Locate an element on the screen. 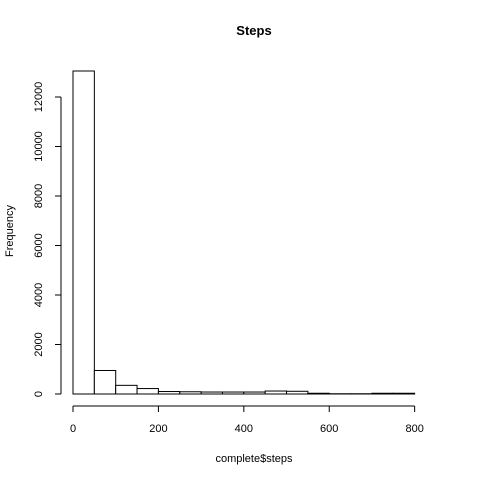 Image resolution: width=480 pixels, height=480 pixels. x-axis-label: complete$steps is located at coordinates (254, 459).